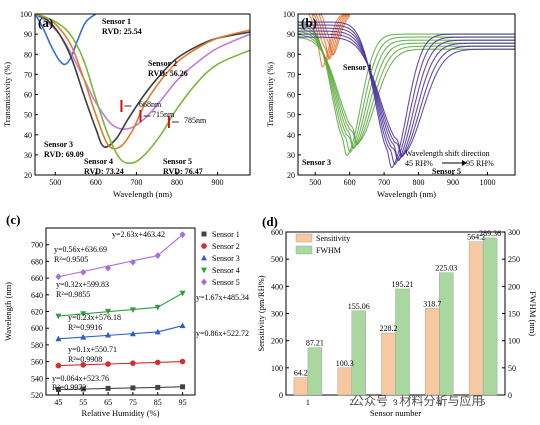  What do you see at coordinates (291, 74) in the screenshot?
I see `panel-b-ytick-label: 70` at bounding box center [291, 74].